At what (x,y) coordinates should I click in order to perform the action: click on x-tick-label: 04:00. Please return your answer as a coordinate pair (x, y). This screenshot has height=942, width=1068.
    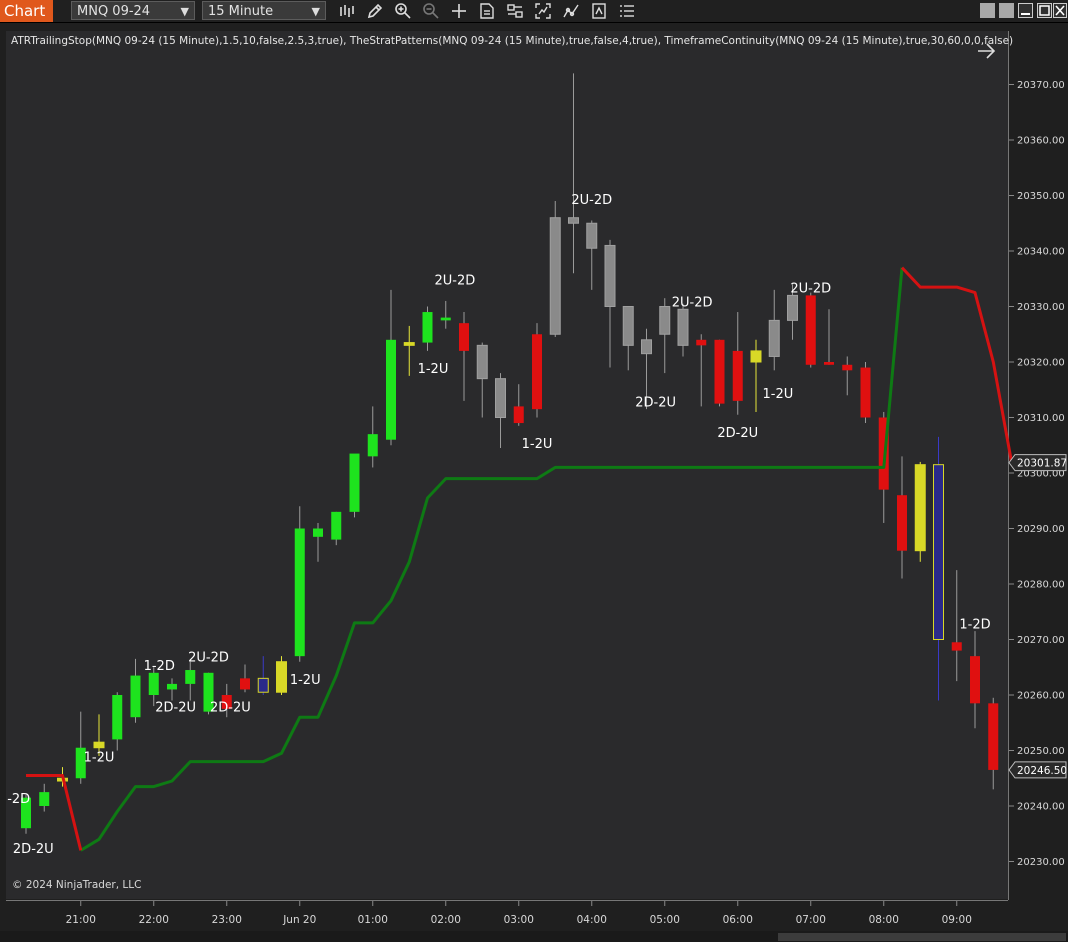
    Looking at the image, I should click on (592, 920).